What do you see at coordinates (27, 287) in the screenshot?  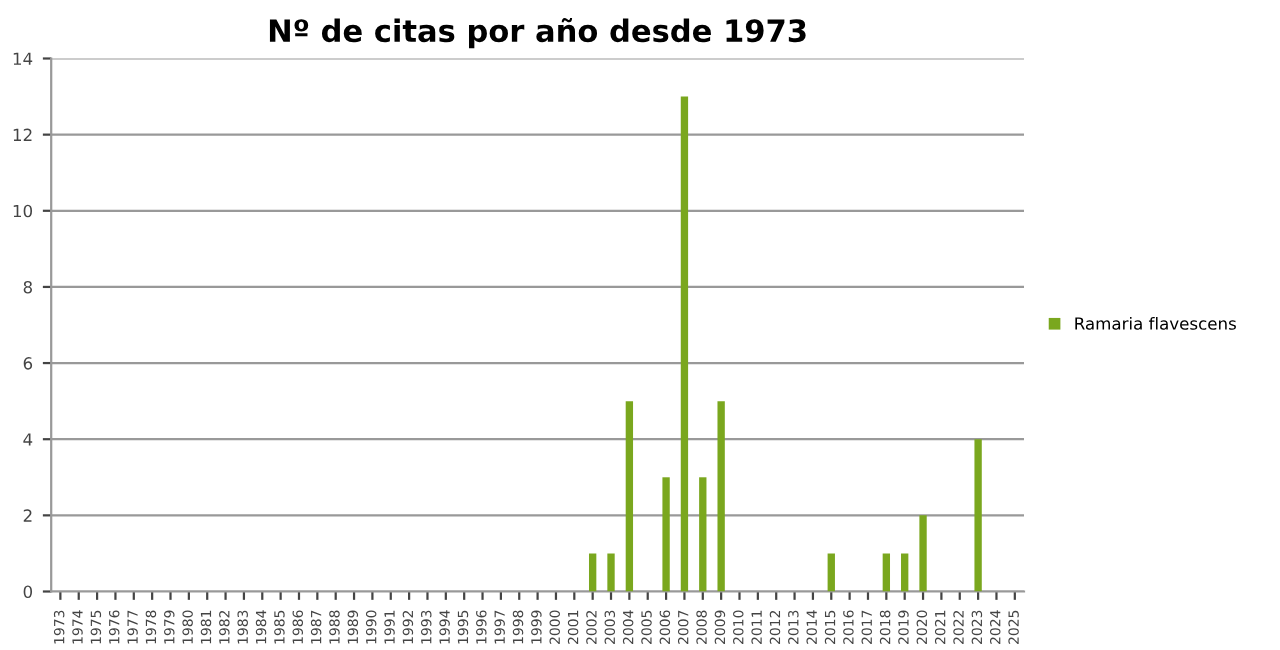 I see `y-tick-label: 8` at bounding box center [27, 287].